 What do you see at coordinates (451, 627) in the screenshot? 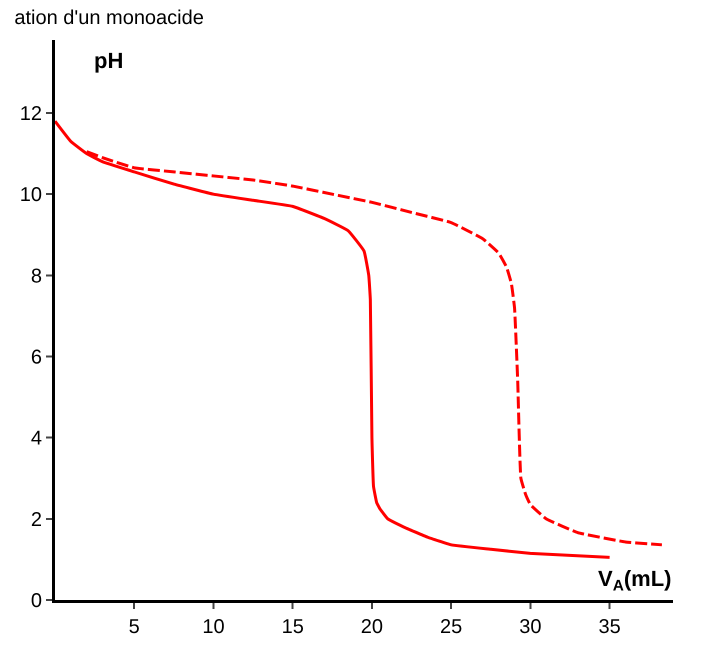
I see `x-tick-label: 25` at bounding box center [451, 627].